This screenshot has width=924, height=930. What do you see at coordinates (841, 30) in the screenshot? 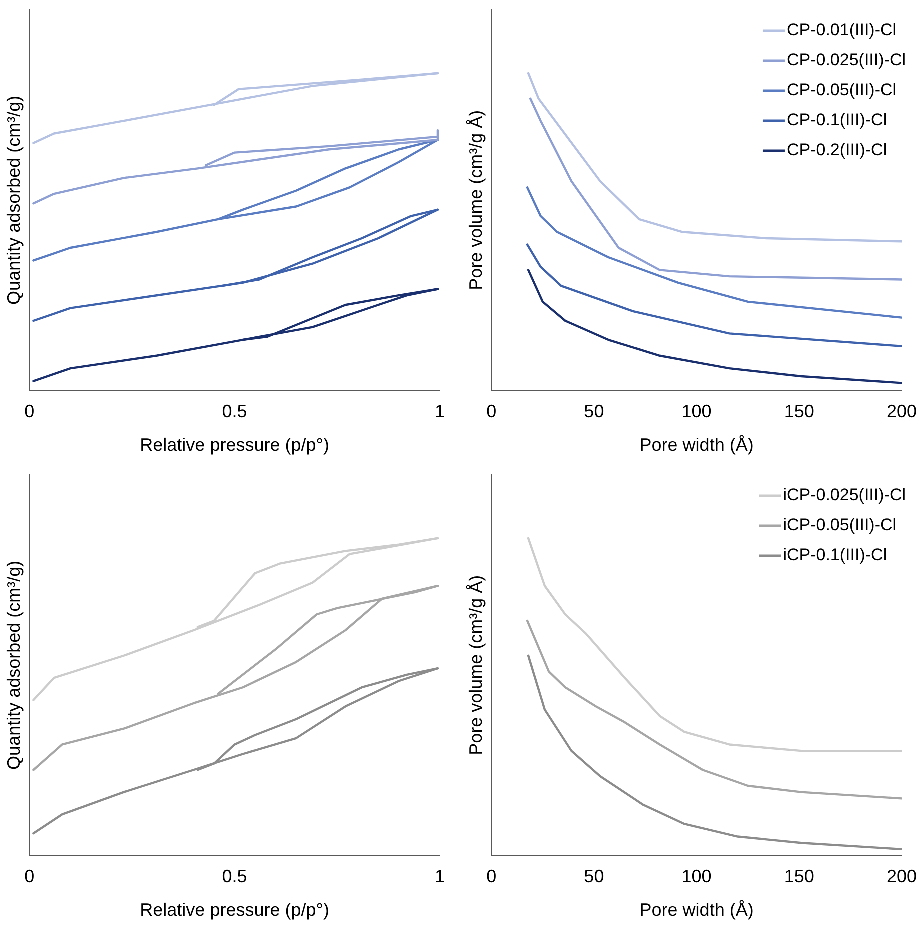
I see `legend-label: CP-0.01(III)-Cl` at bounding box center [841, 30].